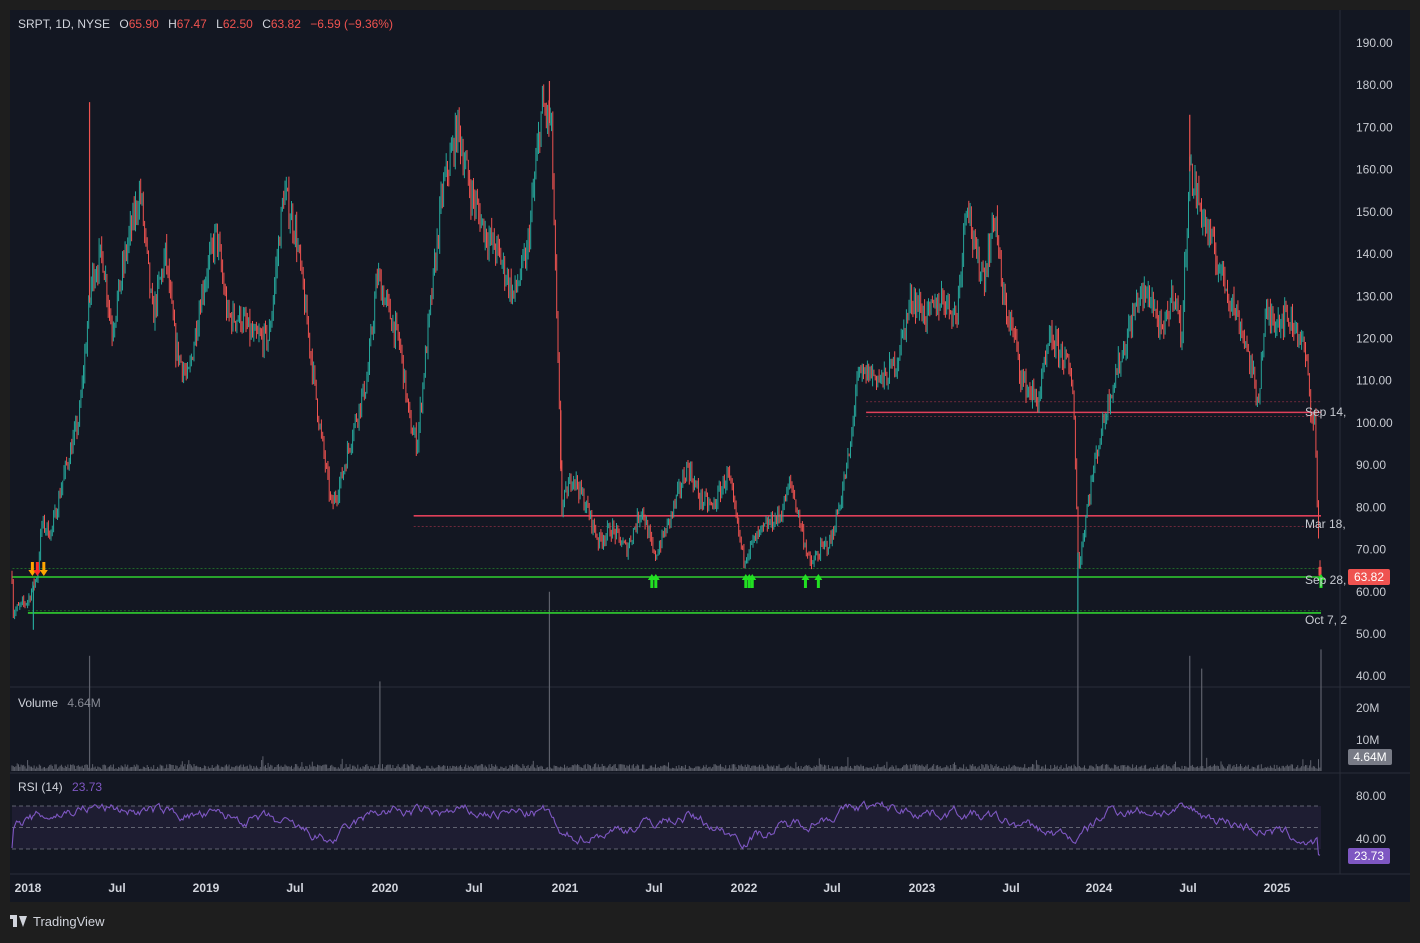 The image size is (1420, 943). Describe the element at coordinates (87, 787) in the screenshot. I see `rsi-value: 23.73` at that location.